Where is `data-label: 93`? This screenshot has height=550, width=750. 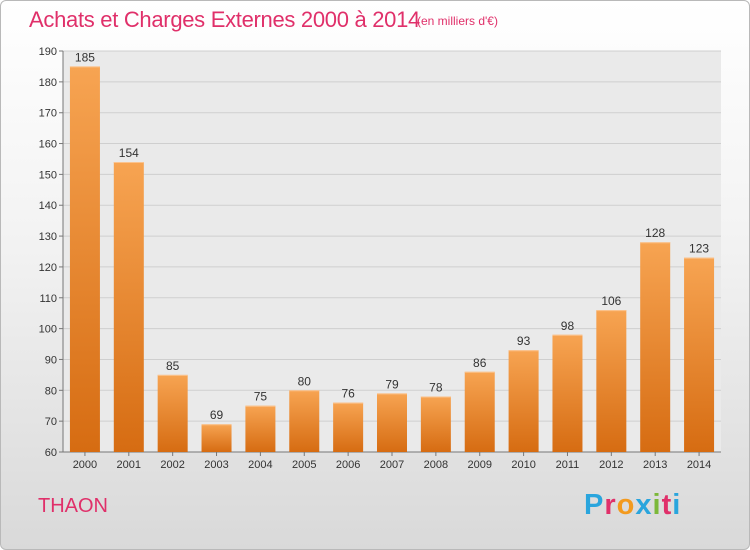
data-label: 93 is located at coordinates (524, 341).